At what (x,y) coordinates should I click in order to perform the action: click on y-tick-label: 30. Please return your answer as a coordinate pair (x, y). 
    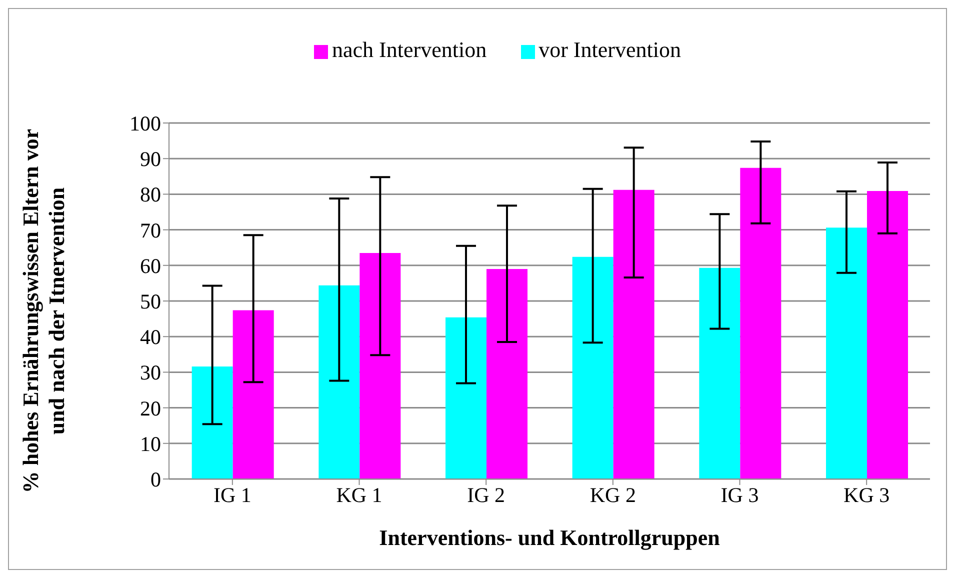
    Looking at the image, I should click on (150, 372).